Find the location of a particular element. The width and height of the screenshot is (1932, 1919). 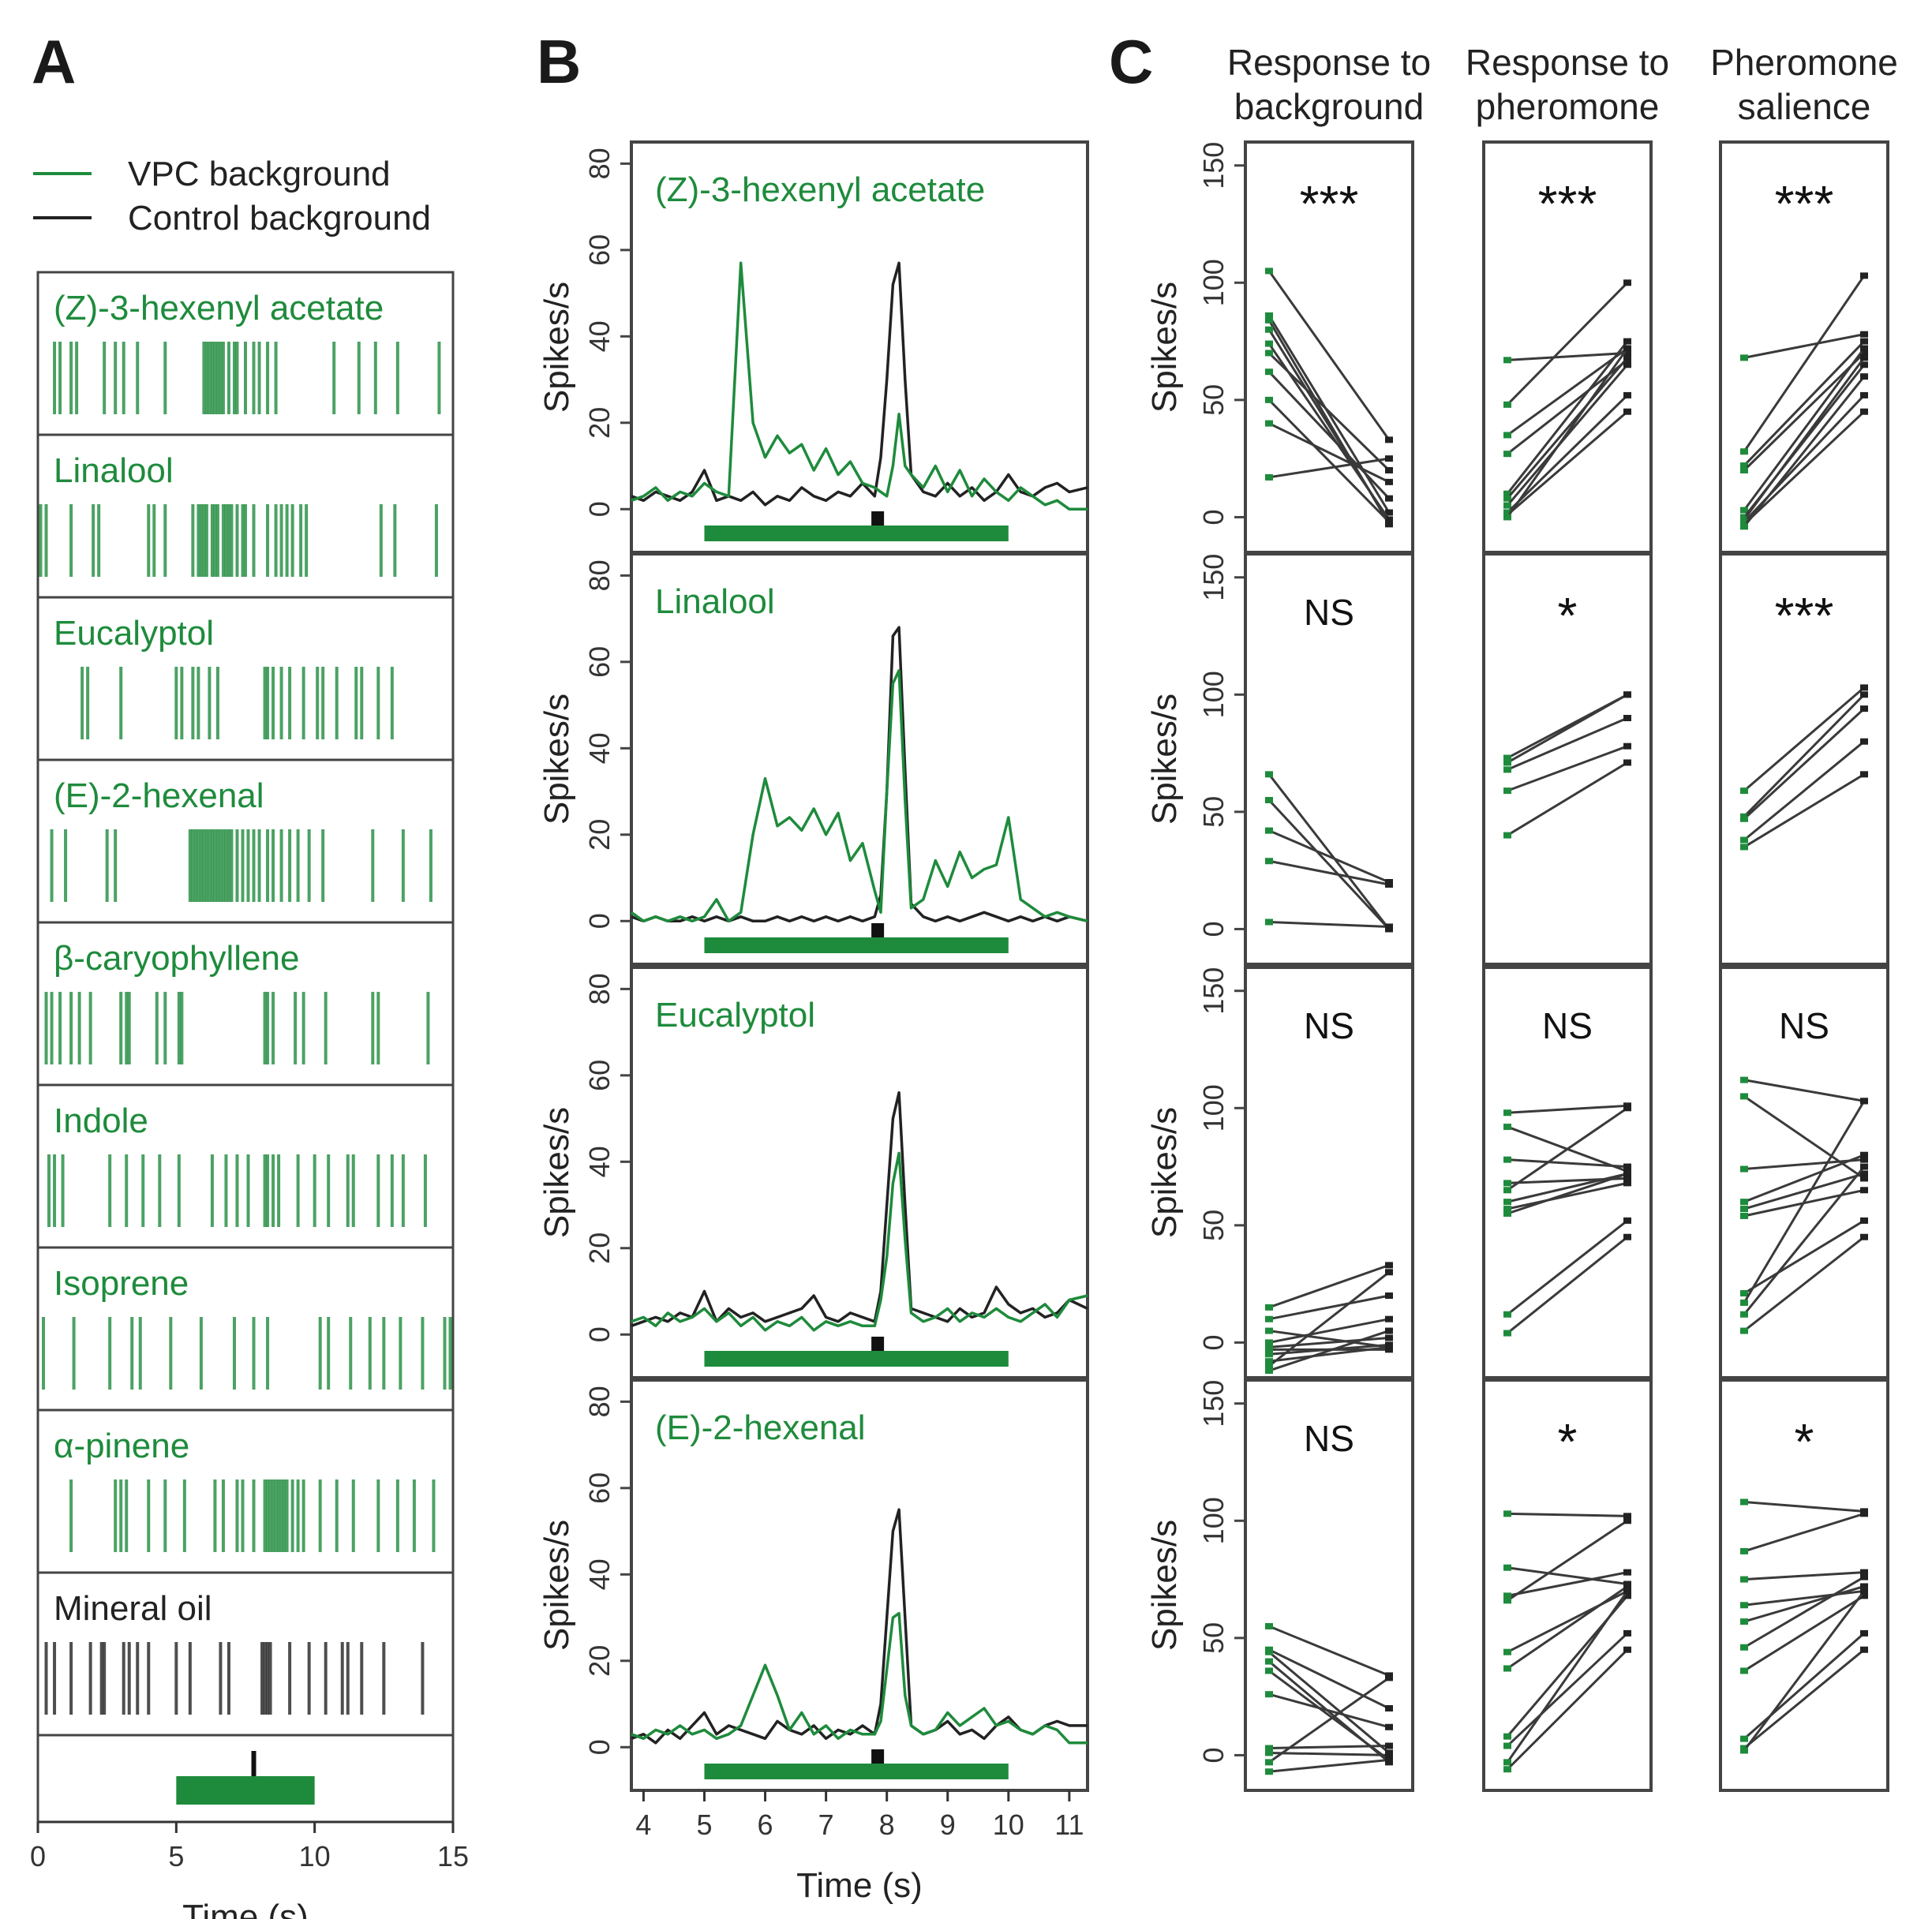

significance-label: NS is located at coordinates (1567, 1025).